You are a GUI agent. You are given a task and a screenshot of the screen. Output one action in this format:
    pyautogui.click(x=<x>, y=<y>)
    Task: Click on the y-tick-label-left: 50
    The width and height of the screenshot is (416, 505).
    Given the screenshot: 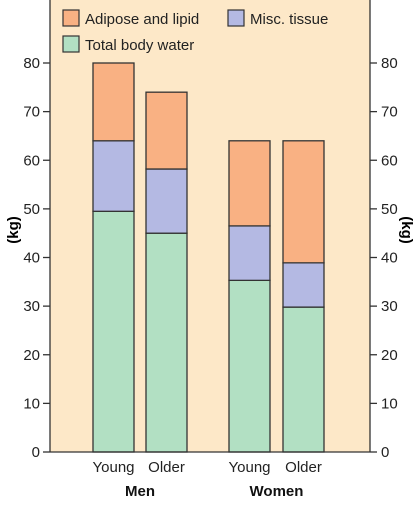 What is the action you would take?
    pyautogui.click(x=31, y=209)
    